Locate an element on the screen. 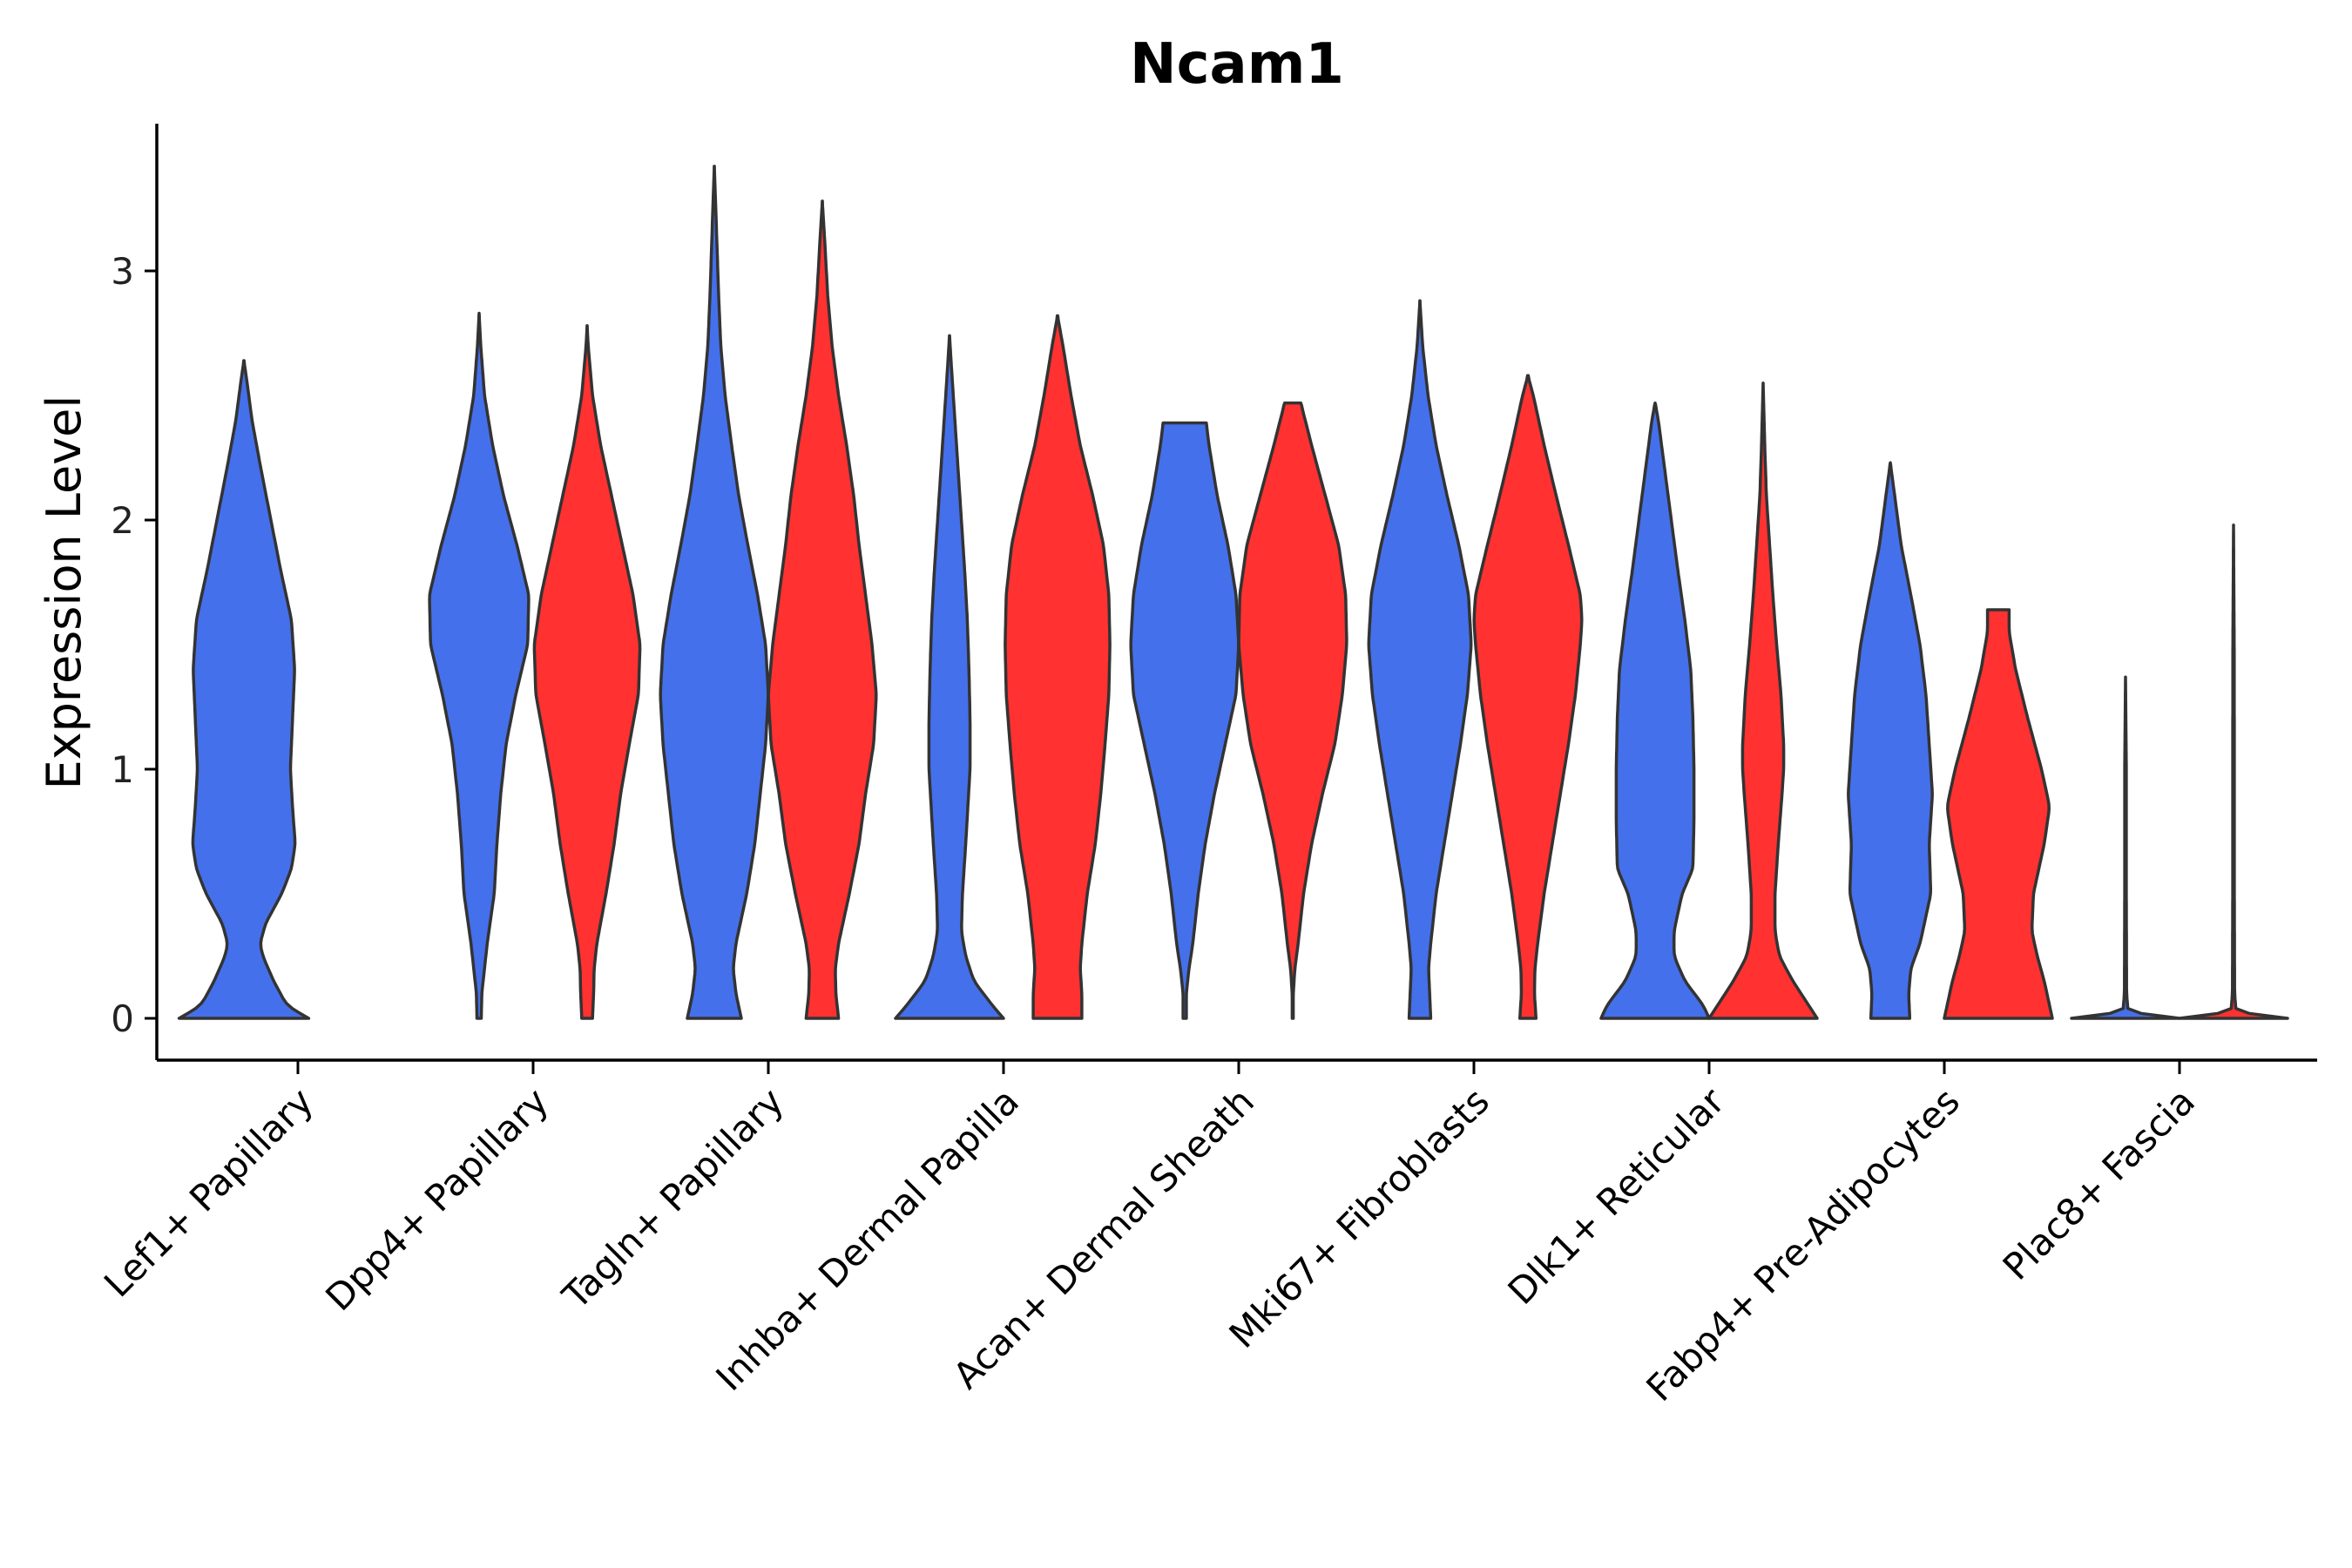  x-tick-label: Mki67+ Fibroblasts is located at coordinates (1359, 1217).